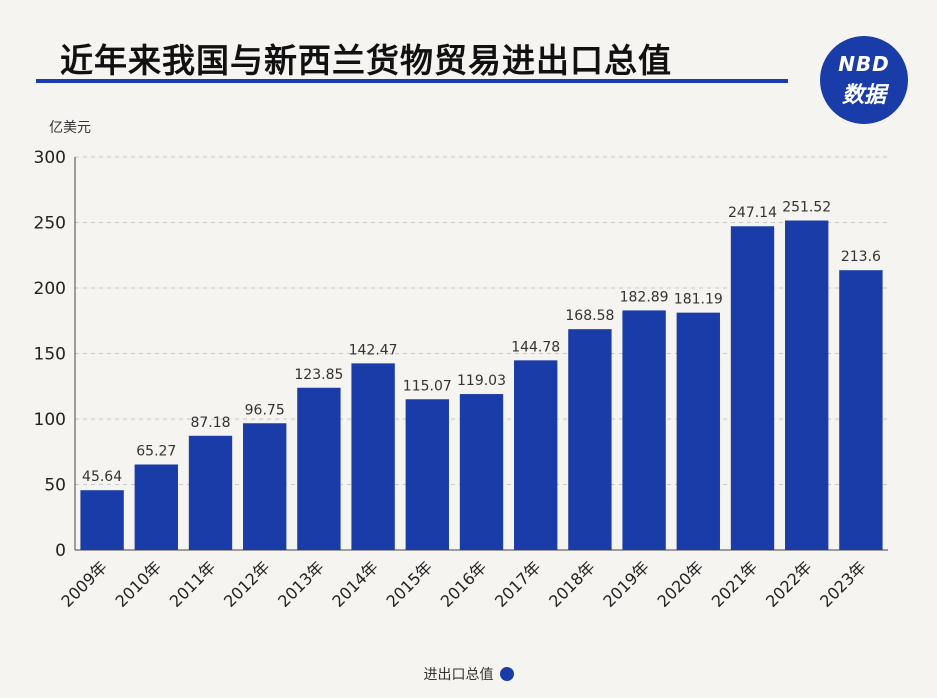 This screenshot has width=937, height=698. I want to click on x-tick-label: 2013年, so click(301, 584).